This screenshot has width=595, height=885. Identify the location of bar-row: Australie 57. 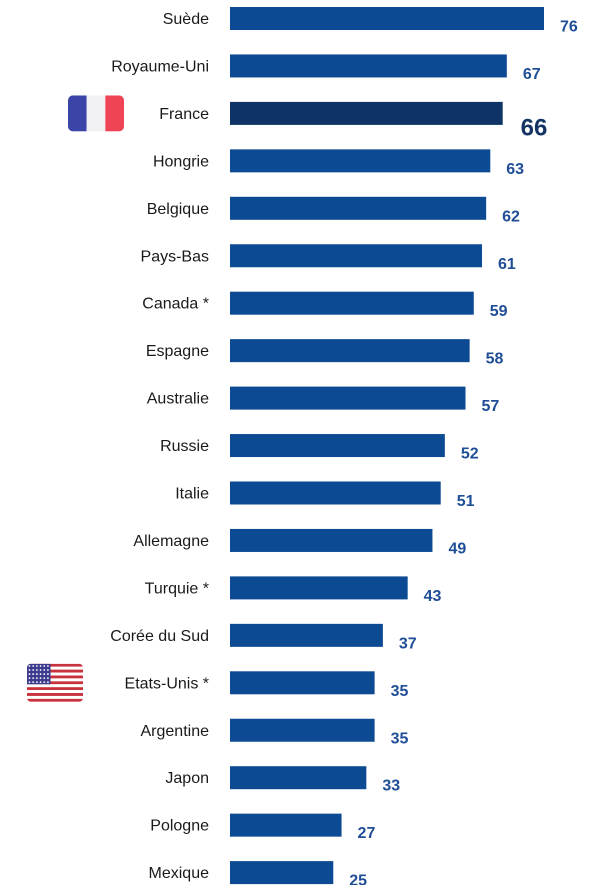
(323, 401).